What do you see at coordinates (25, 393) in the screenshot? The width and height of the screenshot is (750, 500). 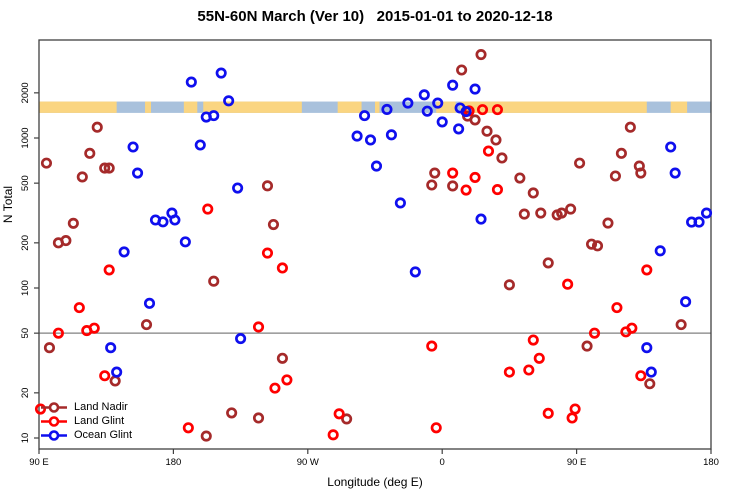 I see `y-tick-label: 20` at bounding box center [25, 393].